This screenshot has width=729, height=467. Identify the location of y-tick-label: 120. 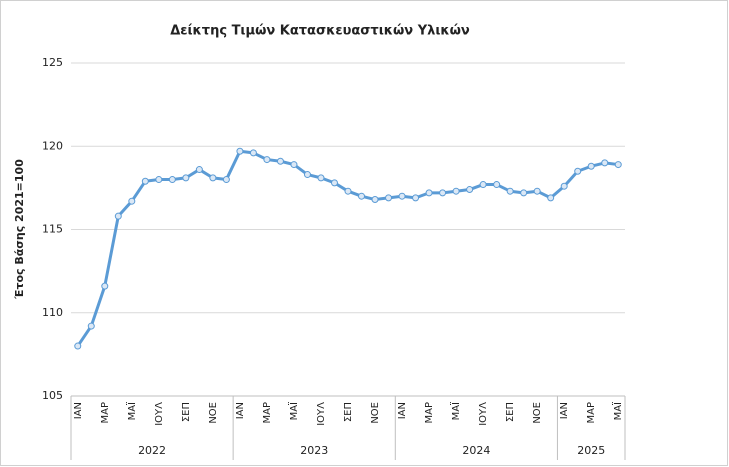
(52, 145).